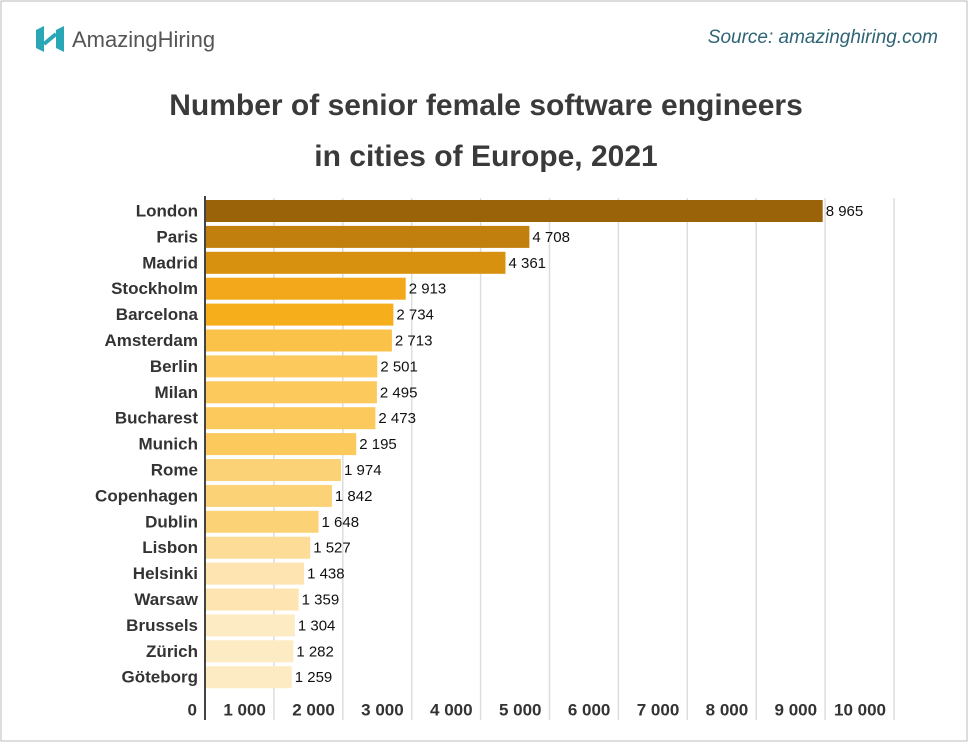 This screenshot has width=973, height=748. I want to click on value-label: 2 501, so click(399, 366).